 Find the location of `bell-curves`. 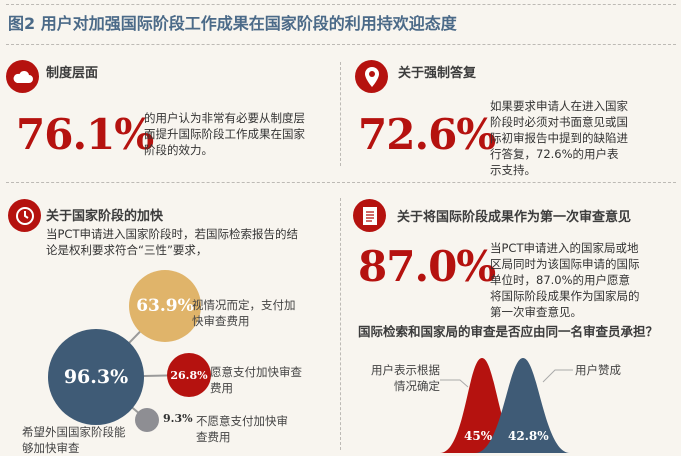

bell-curves is located at coordinates (506, 405).